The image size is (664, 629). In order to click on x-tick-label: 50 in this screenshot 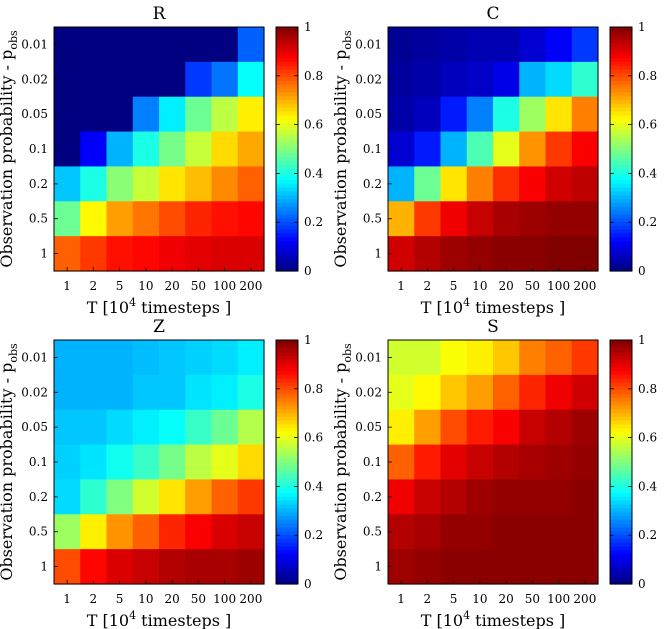, I will do `click(532, 599)`.